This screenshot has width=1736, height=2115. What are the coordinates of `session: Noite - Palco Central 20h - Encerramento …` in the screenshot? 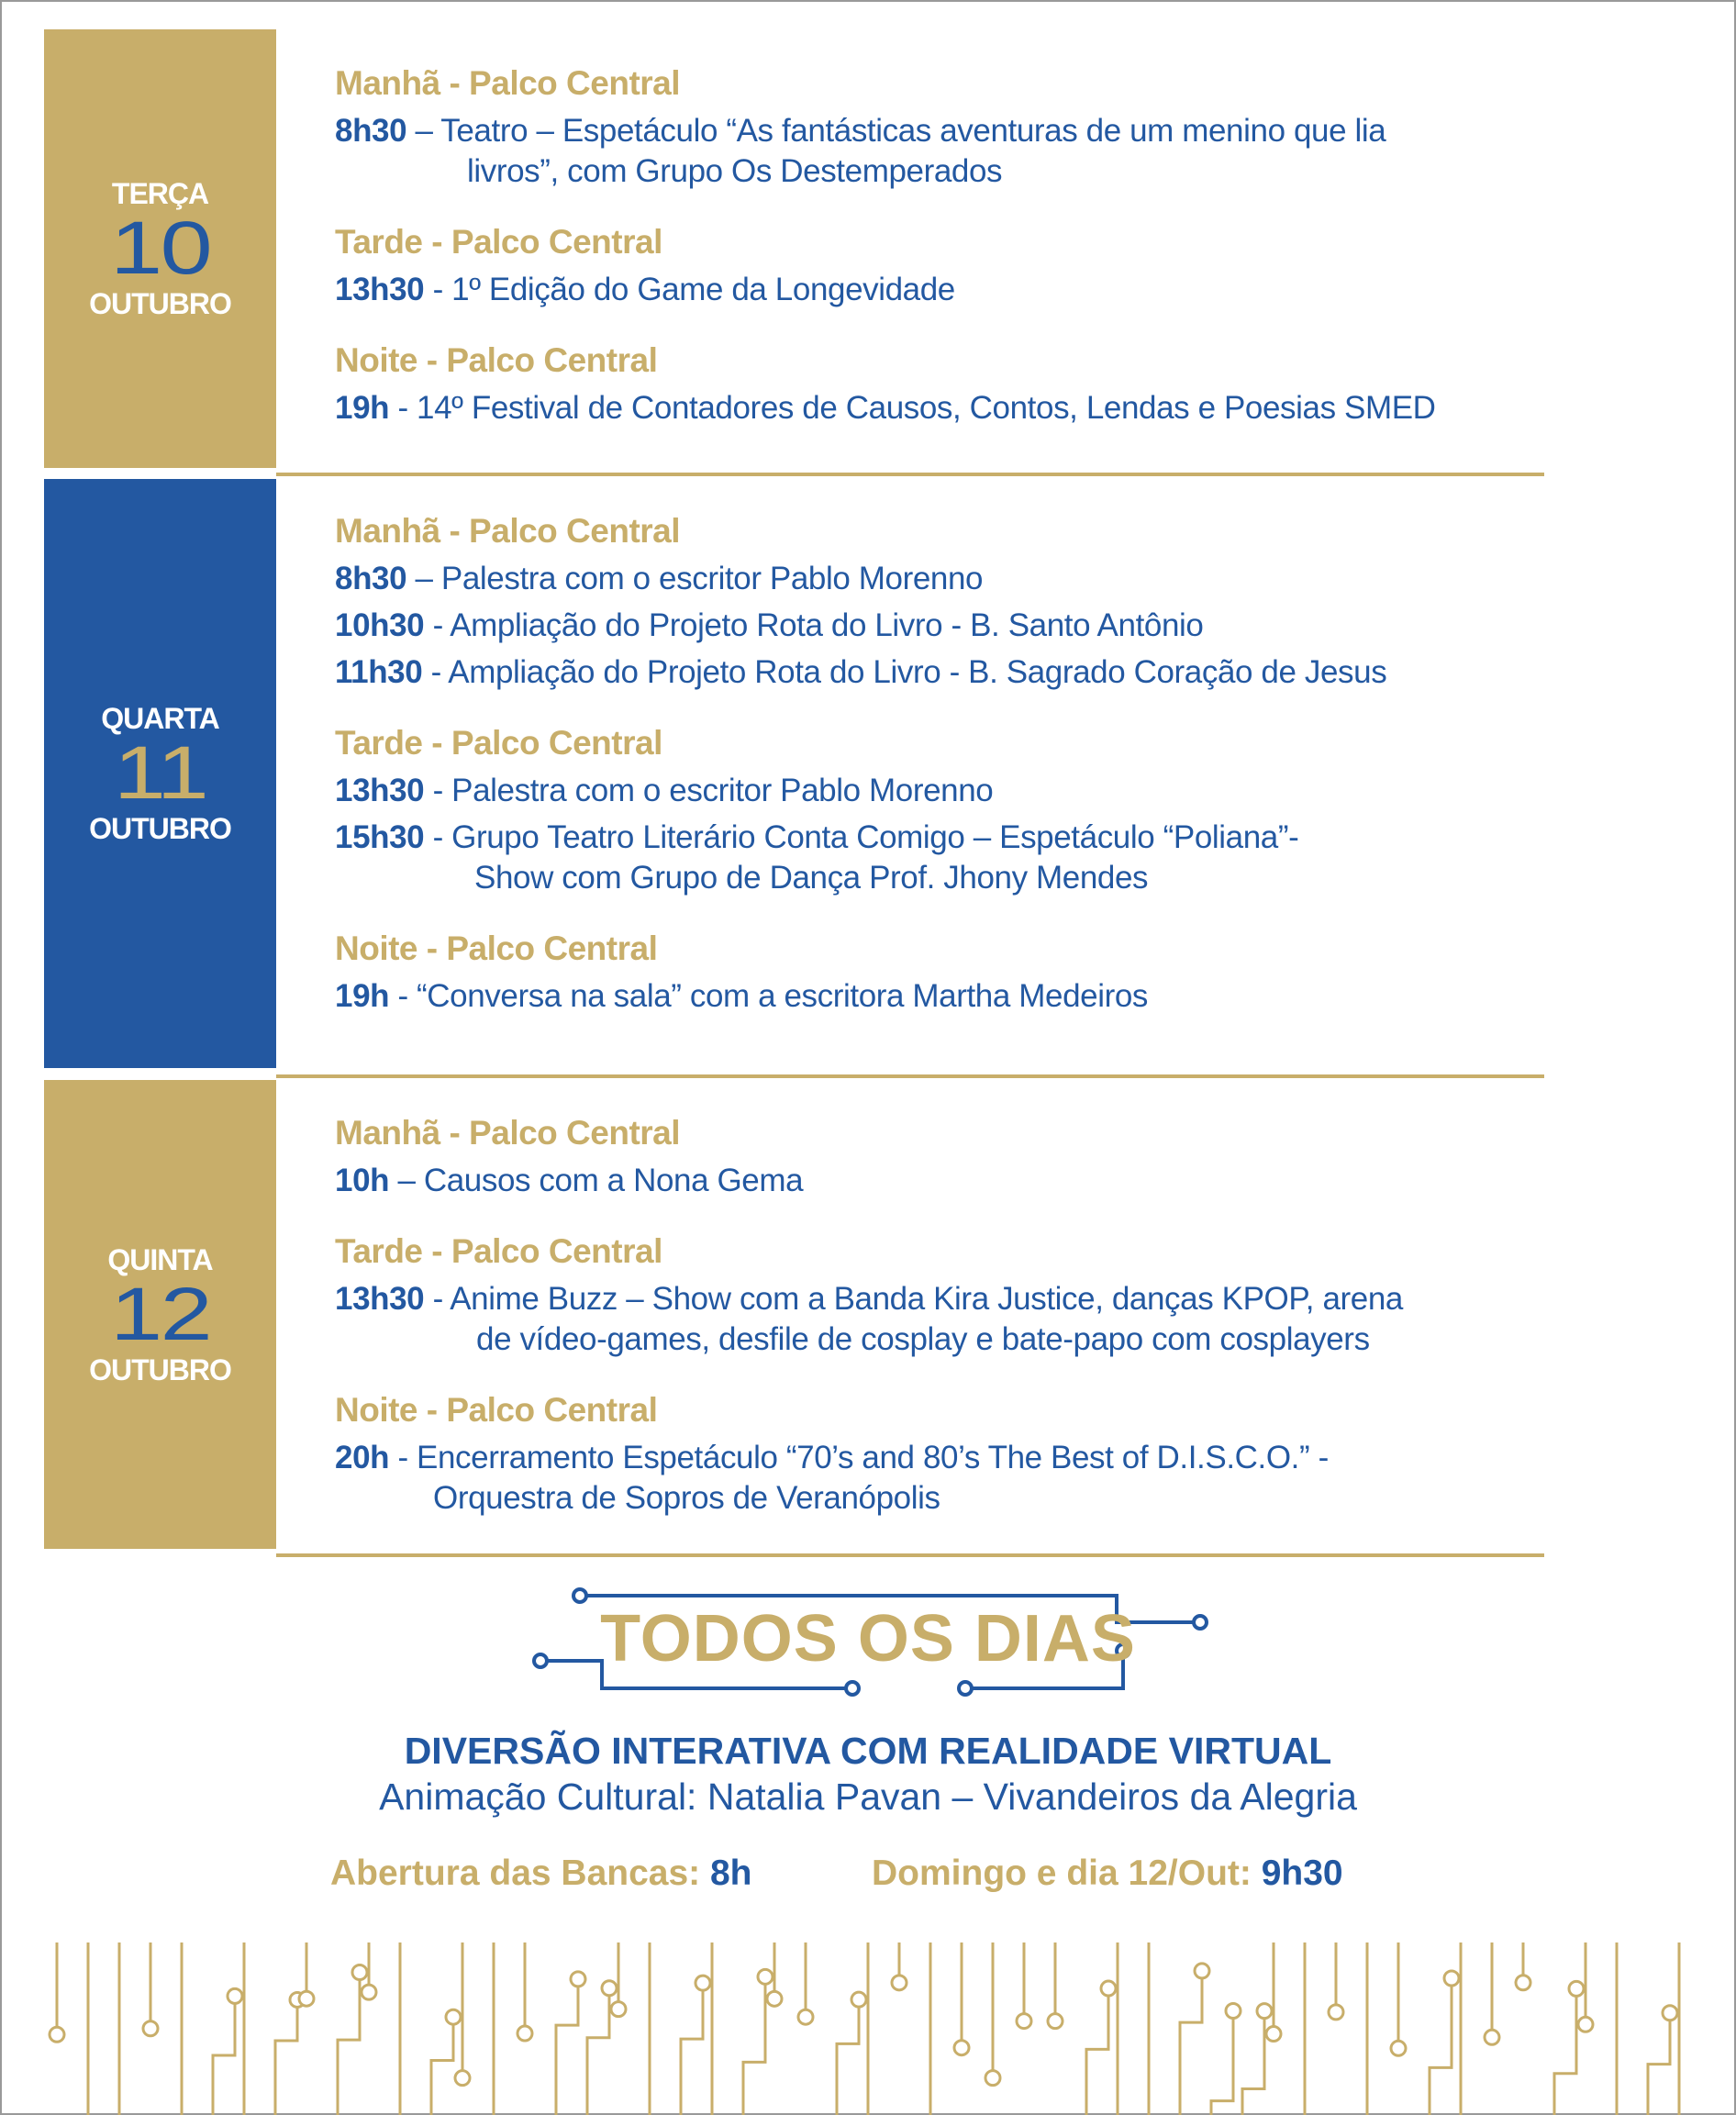 It's located at (940, 1454).